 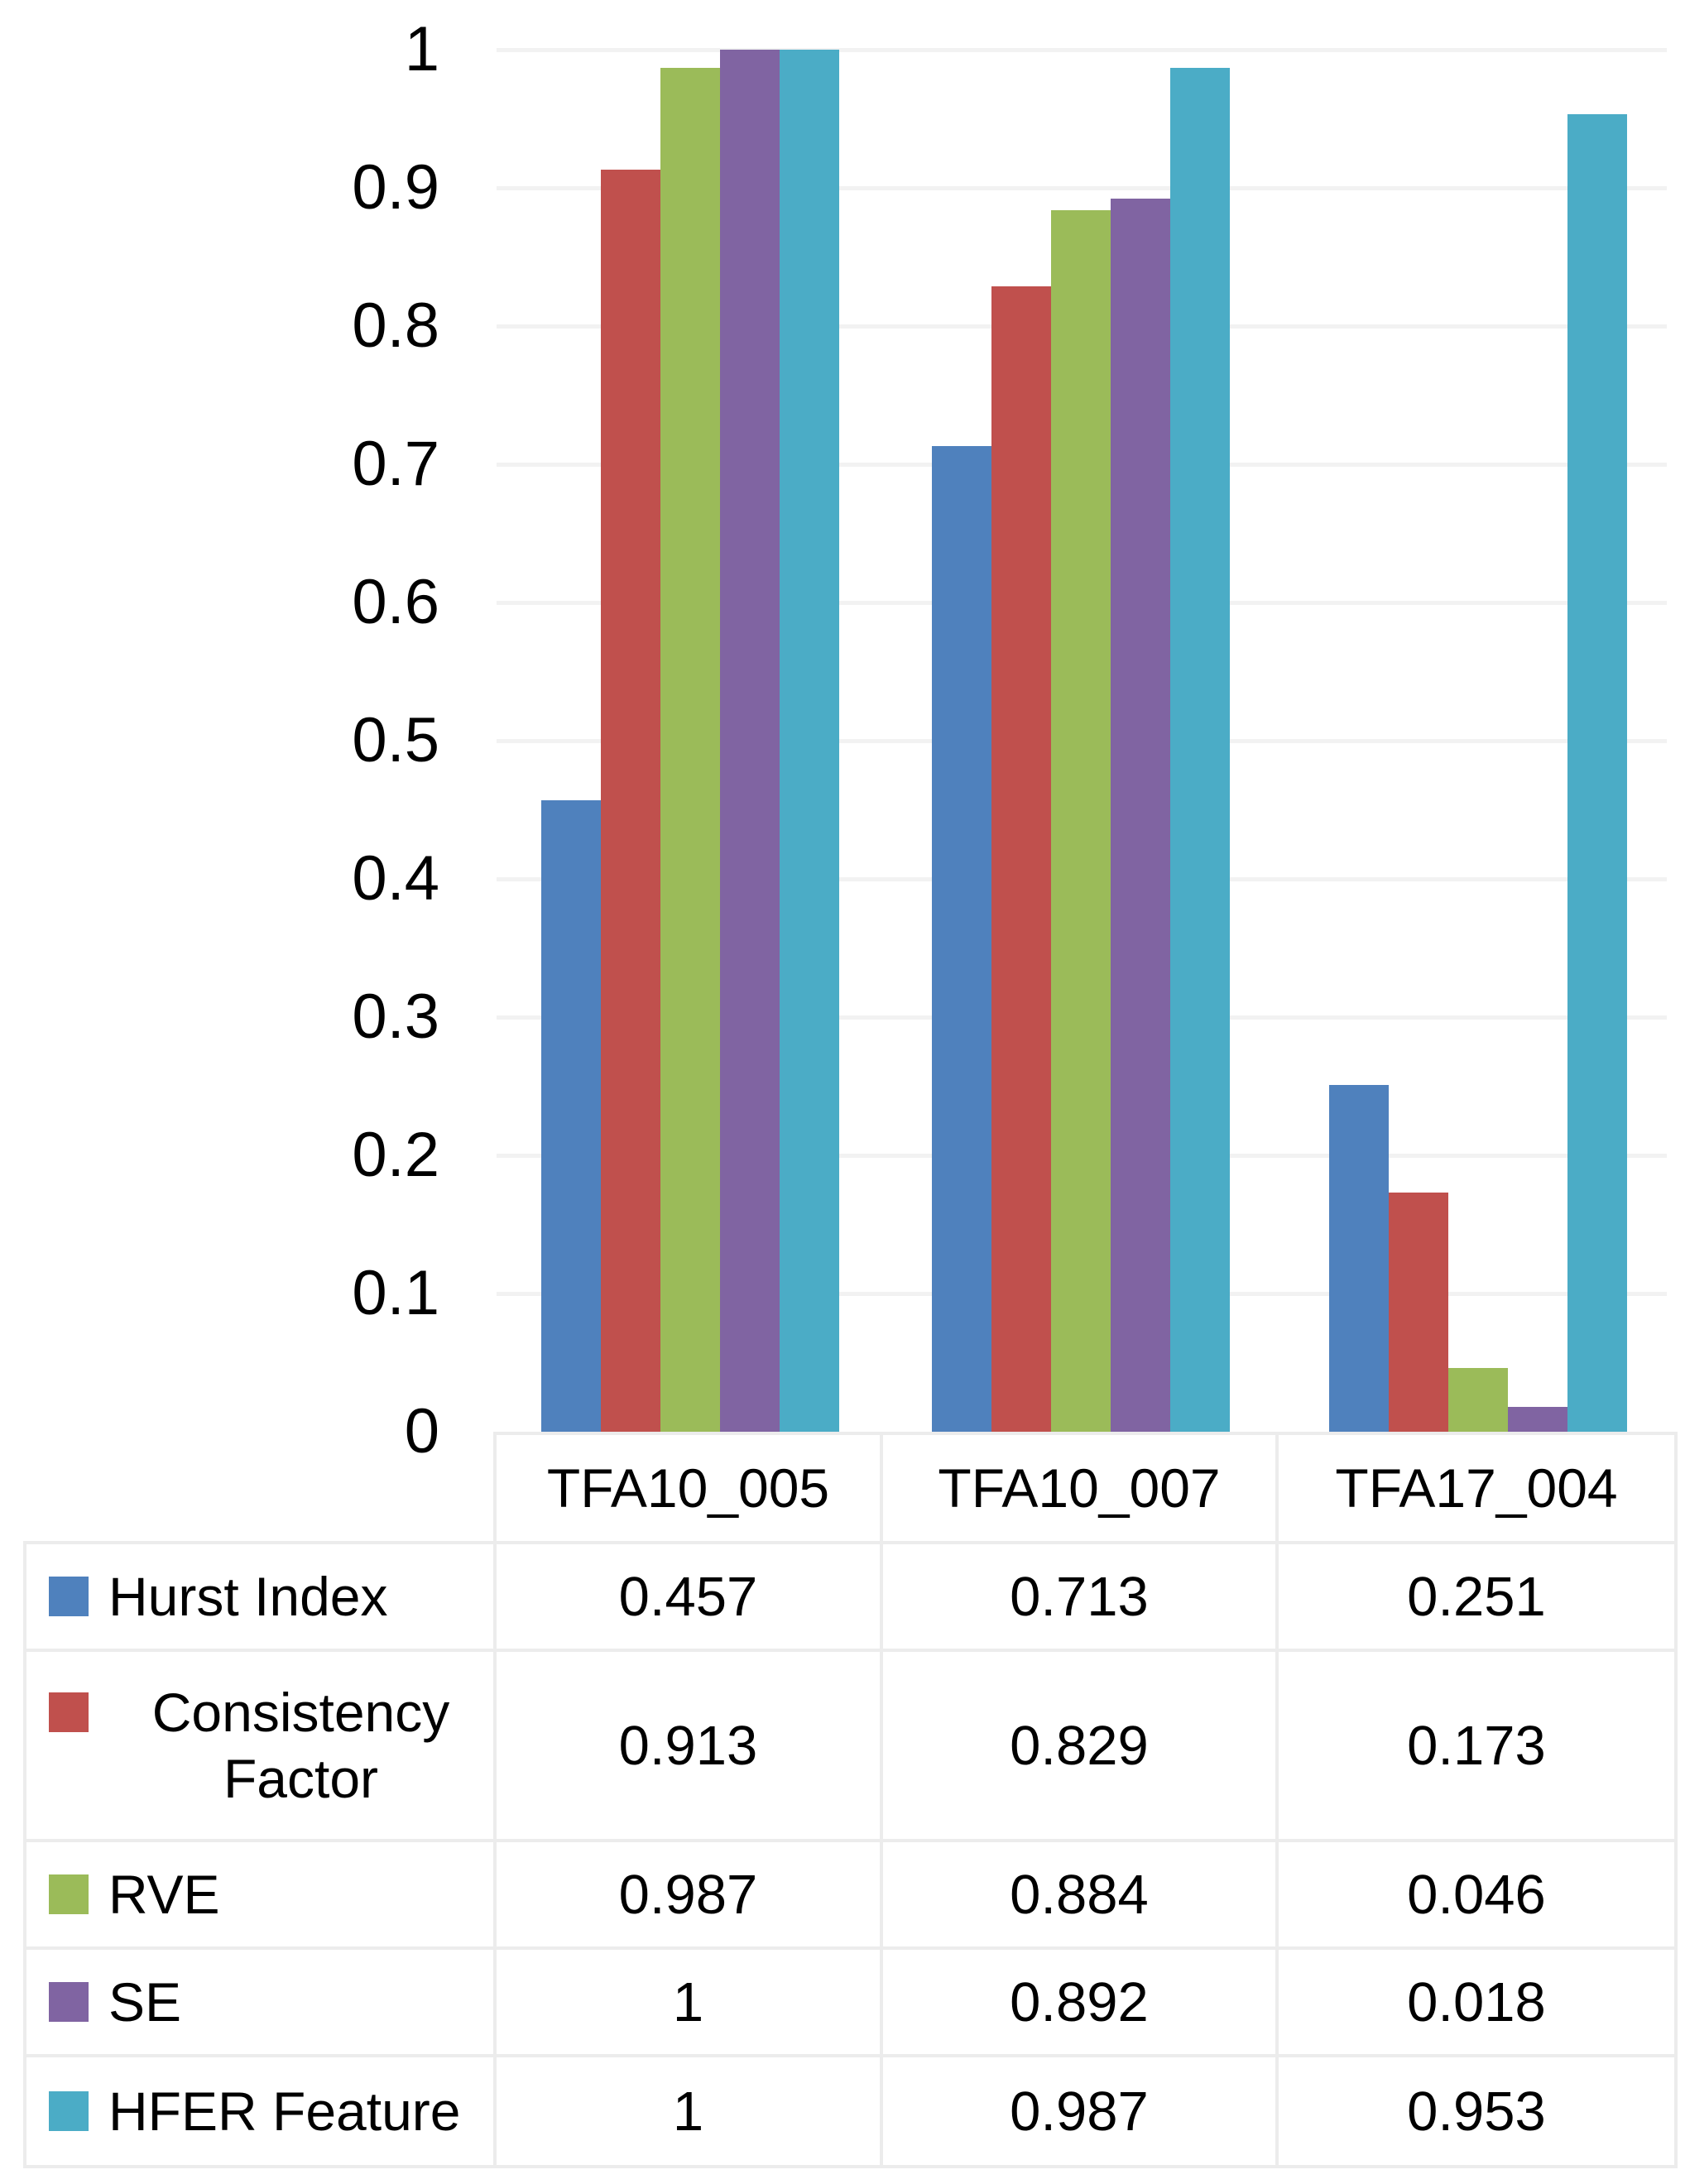 I want to click on y-axis-tick-label: 0.6, so click(x=396, y=602).